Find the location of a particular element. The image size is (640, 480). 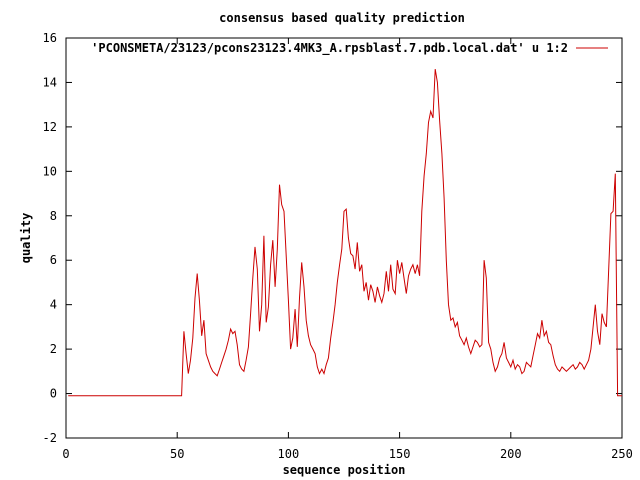

x-tick-label: 150 is located at coordinates (400, 454).